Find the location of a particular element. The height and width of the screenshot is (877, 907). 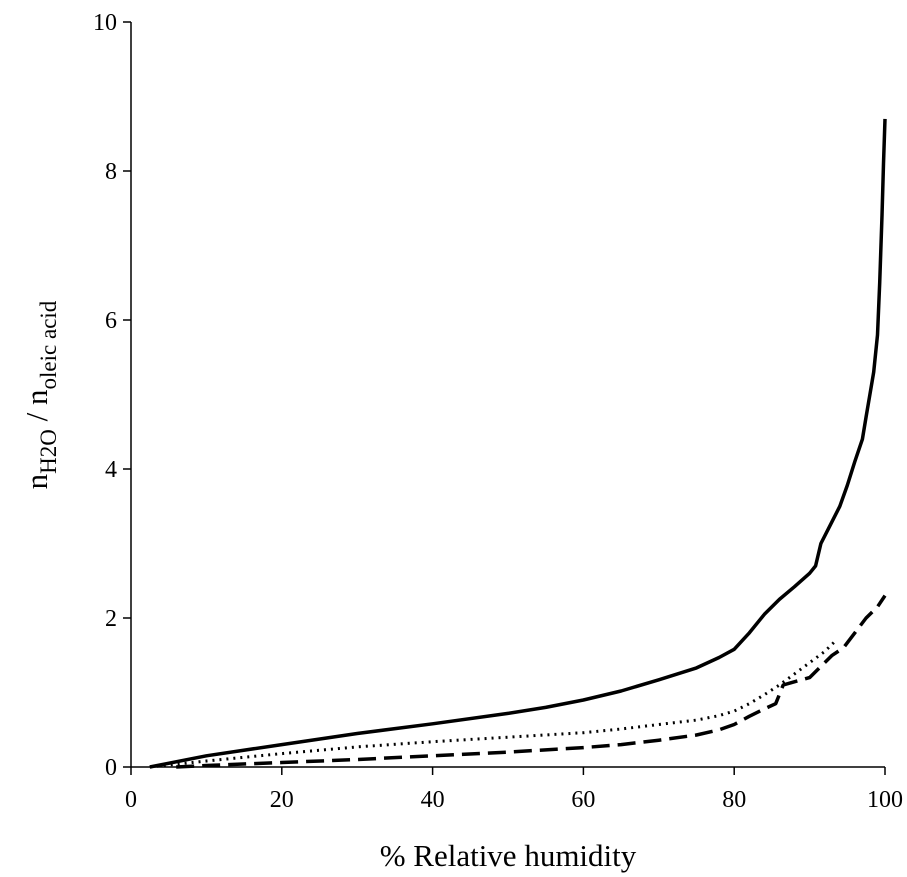

y-tick-label: 4 is located at coordinates (111, 470).